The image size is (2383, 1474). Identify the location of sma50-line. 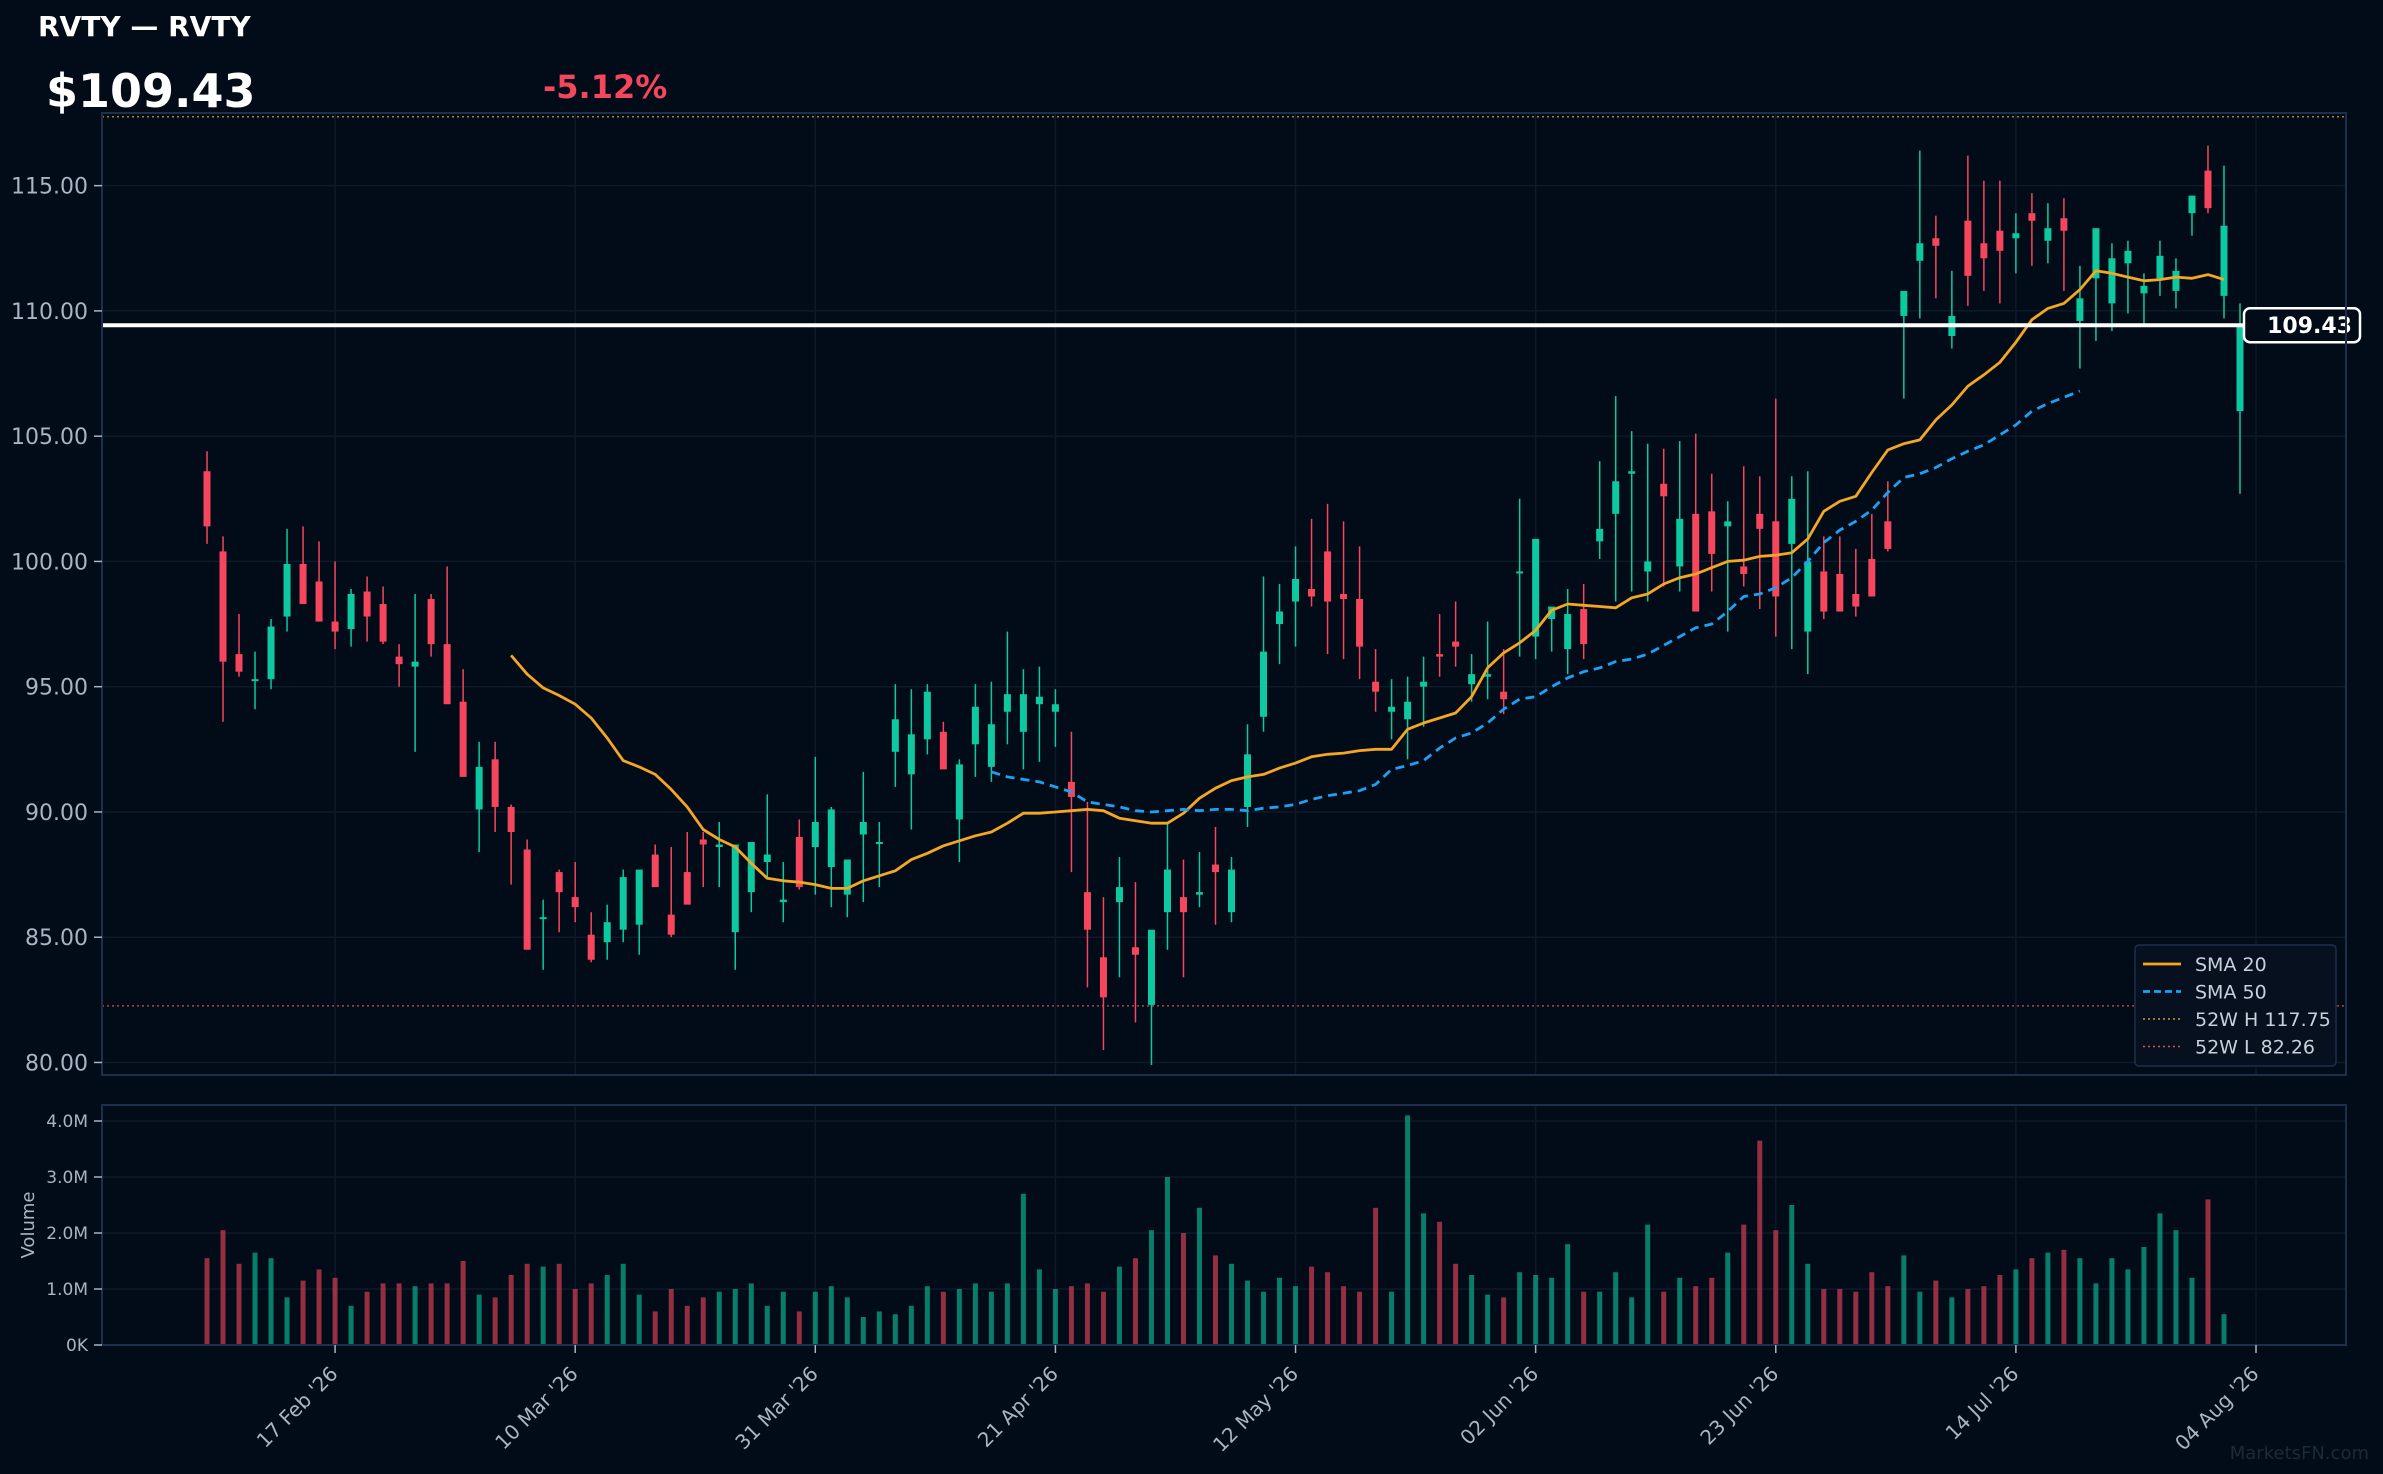
(1535, 601).